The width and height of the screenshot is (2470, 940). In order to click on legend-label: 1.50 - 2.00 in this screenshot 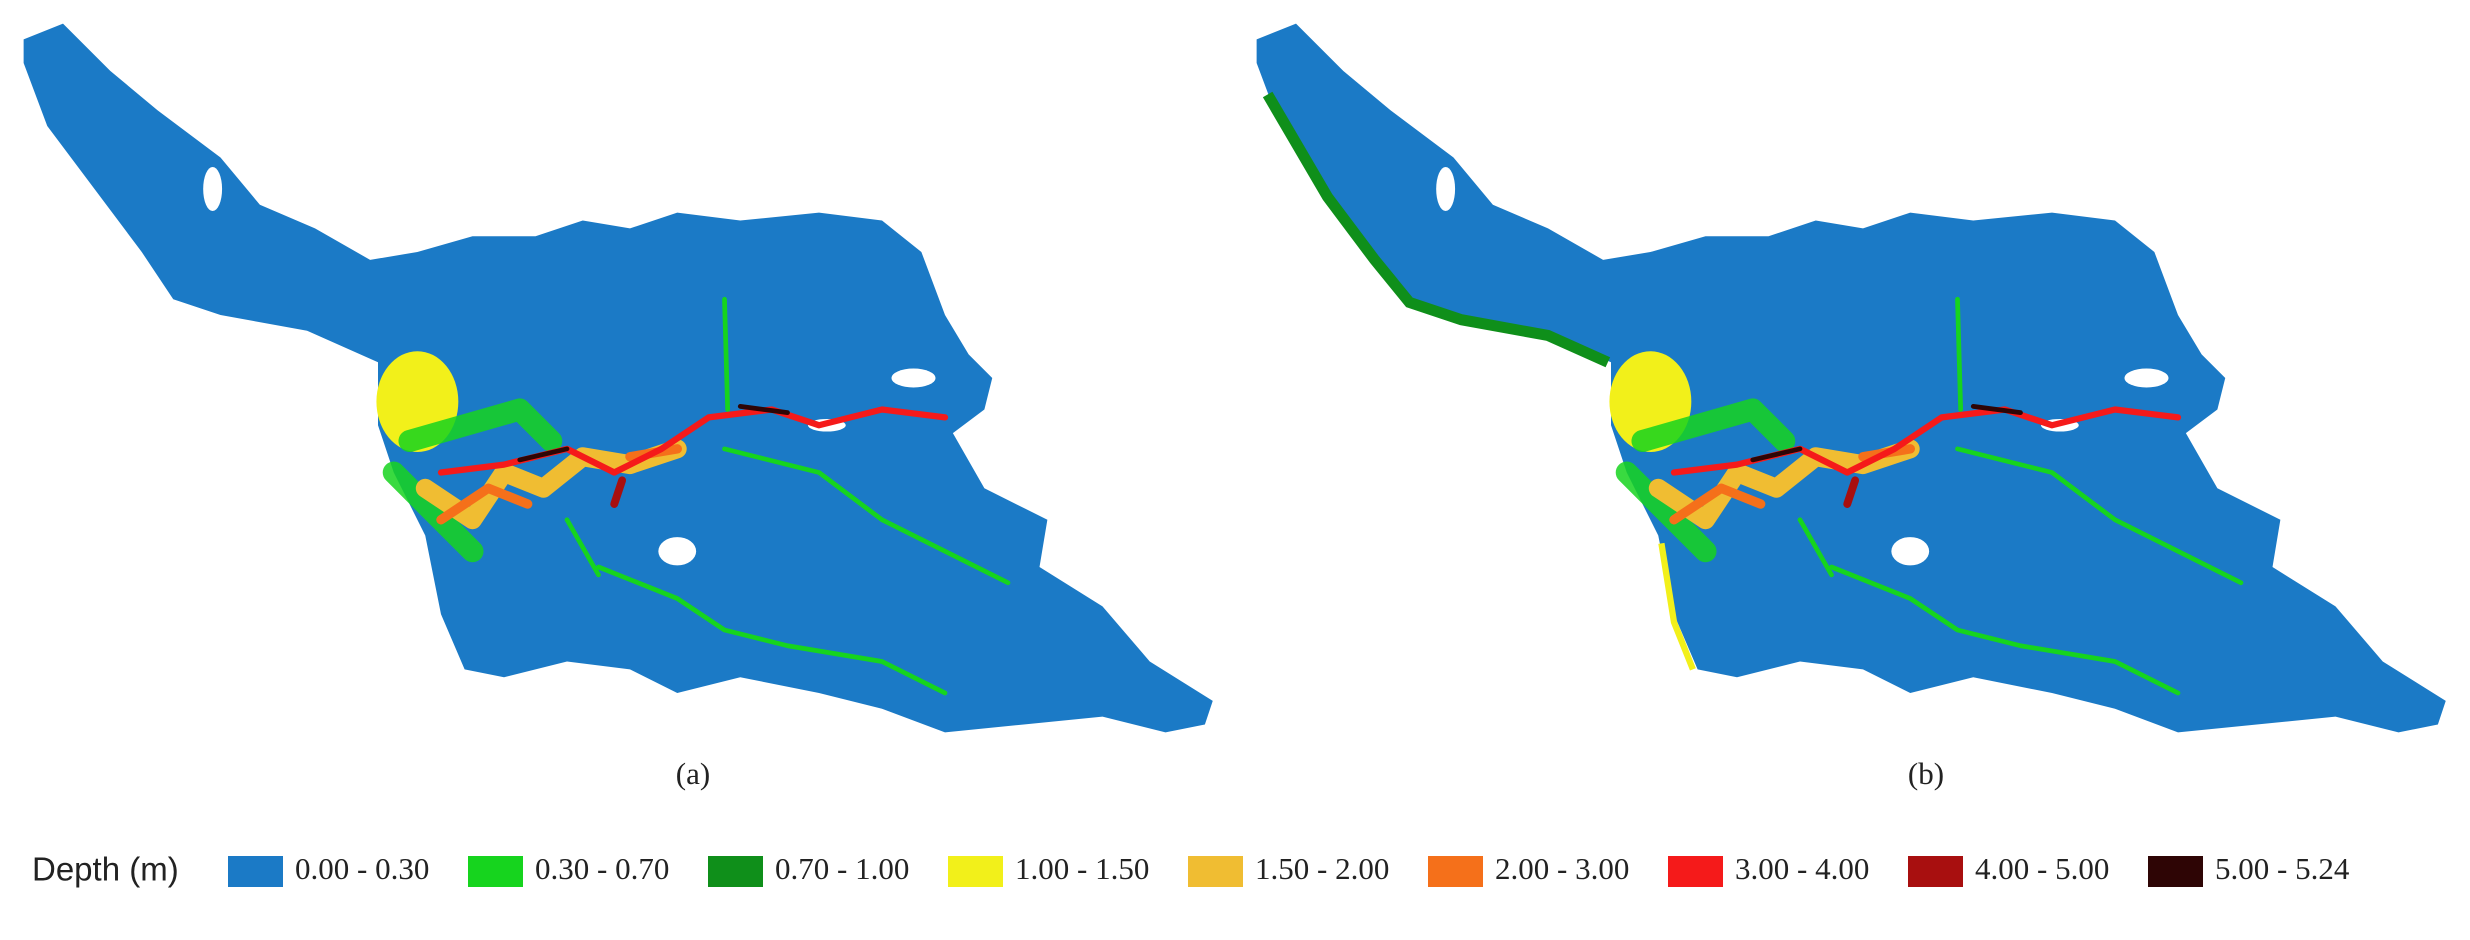, I will do `click(1322, 868)`.